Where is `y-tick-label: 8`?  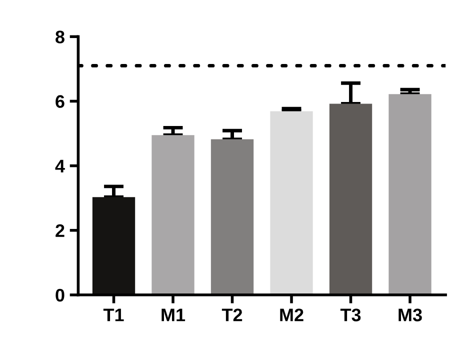 y-tick-label: 8 is located at coordinates (60, 37).